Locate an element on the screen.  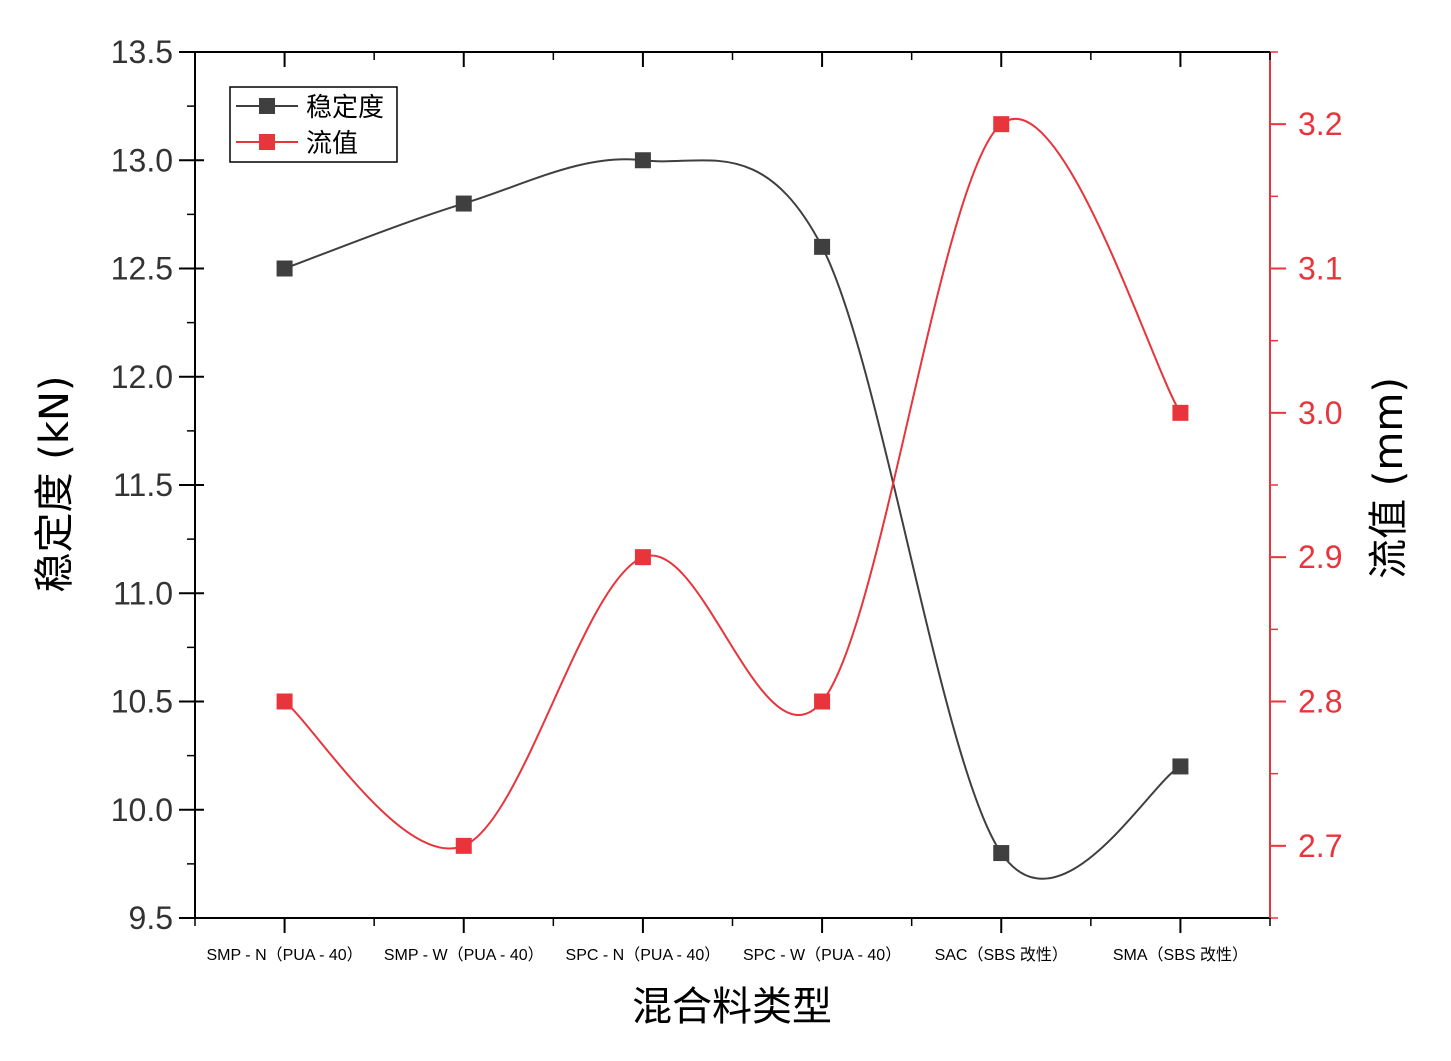
legend-marker-stability is located at coordinates (267, 106).